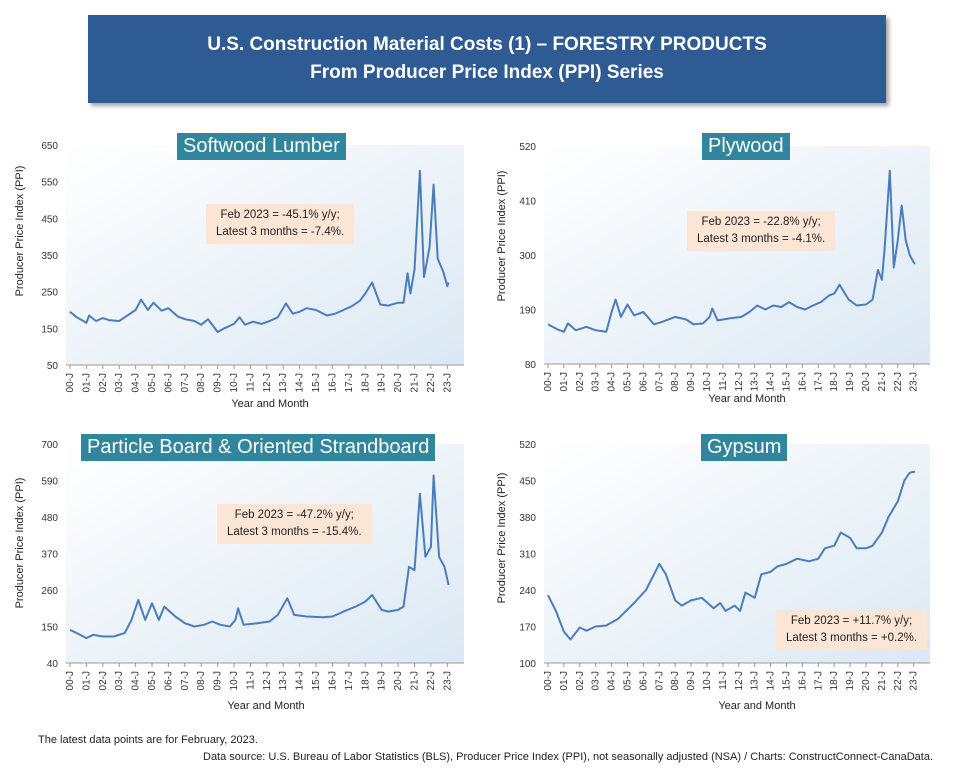  Describe the element at coordinates (49, 555) in the screenshot. I see `y-tick-label: 370` at that location.